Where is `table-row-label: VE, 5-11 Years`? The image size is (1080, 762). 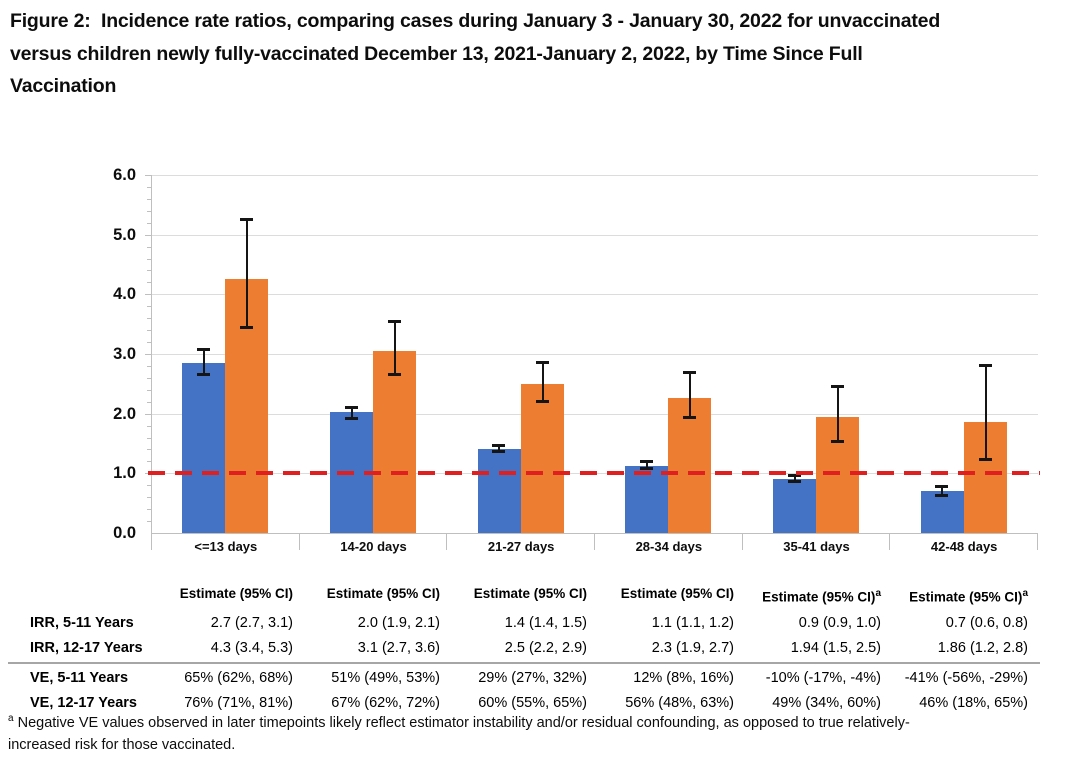 table-row-label: VE, 5-11 Years is located at coordinates (79, 677).